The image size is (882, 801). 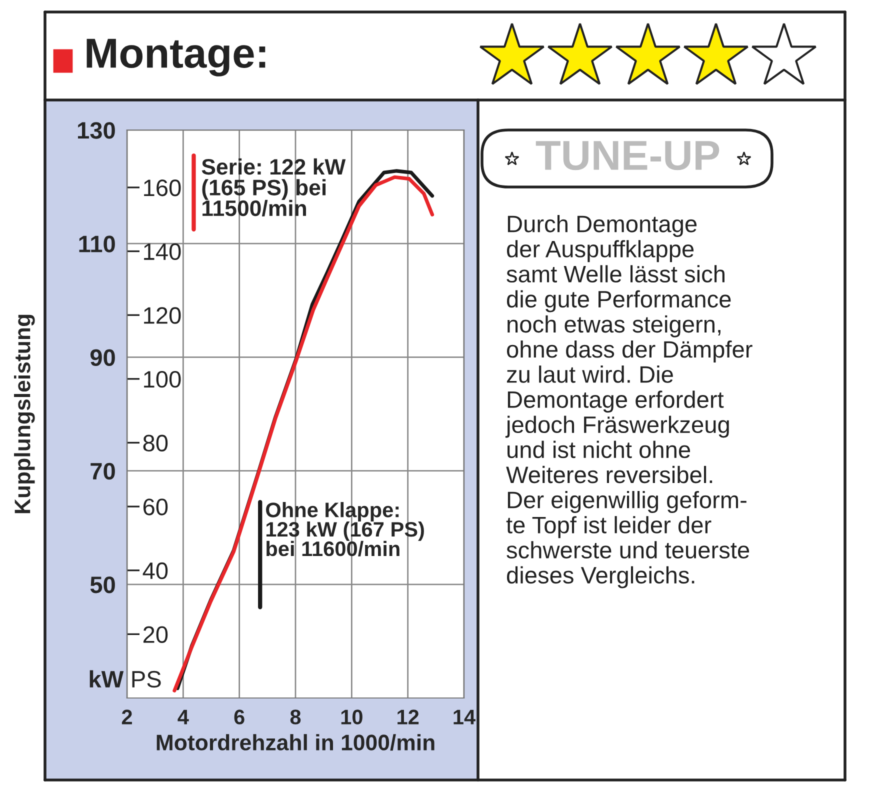 What do you see at coordinates (176, 57) in the screenshot?
I see `chart-title: Montage:` at bounding box center [176, 57].